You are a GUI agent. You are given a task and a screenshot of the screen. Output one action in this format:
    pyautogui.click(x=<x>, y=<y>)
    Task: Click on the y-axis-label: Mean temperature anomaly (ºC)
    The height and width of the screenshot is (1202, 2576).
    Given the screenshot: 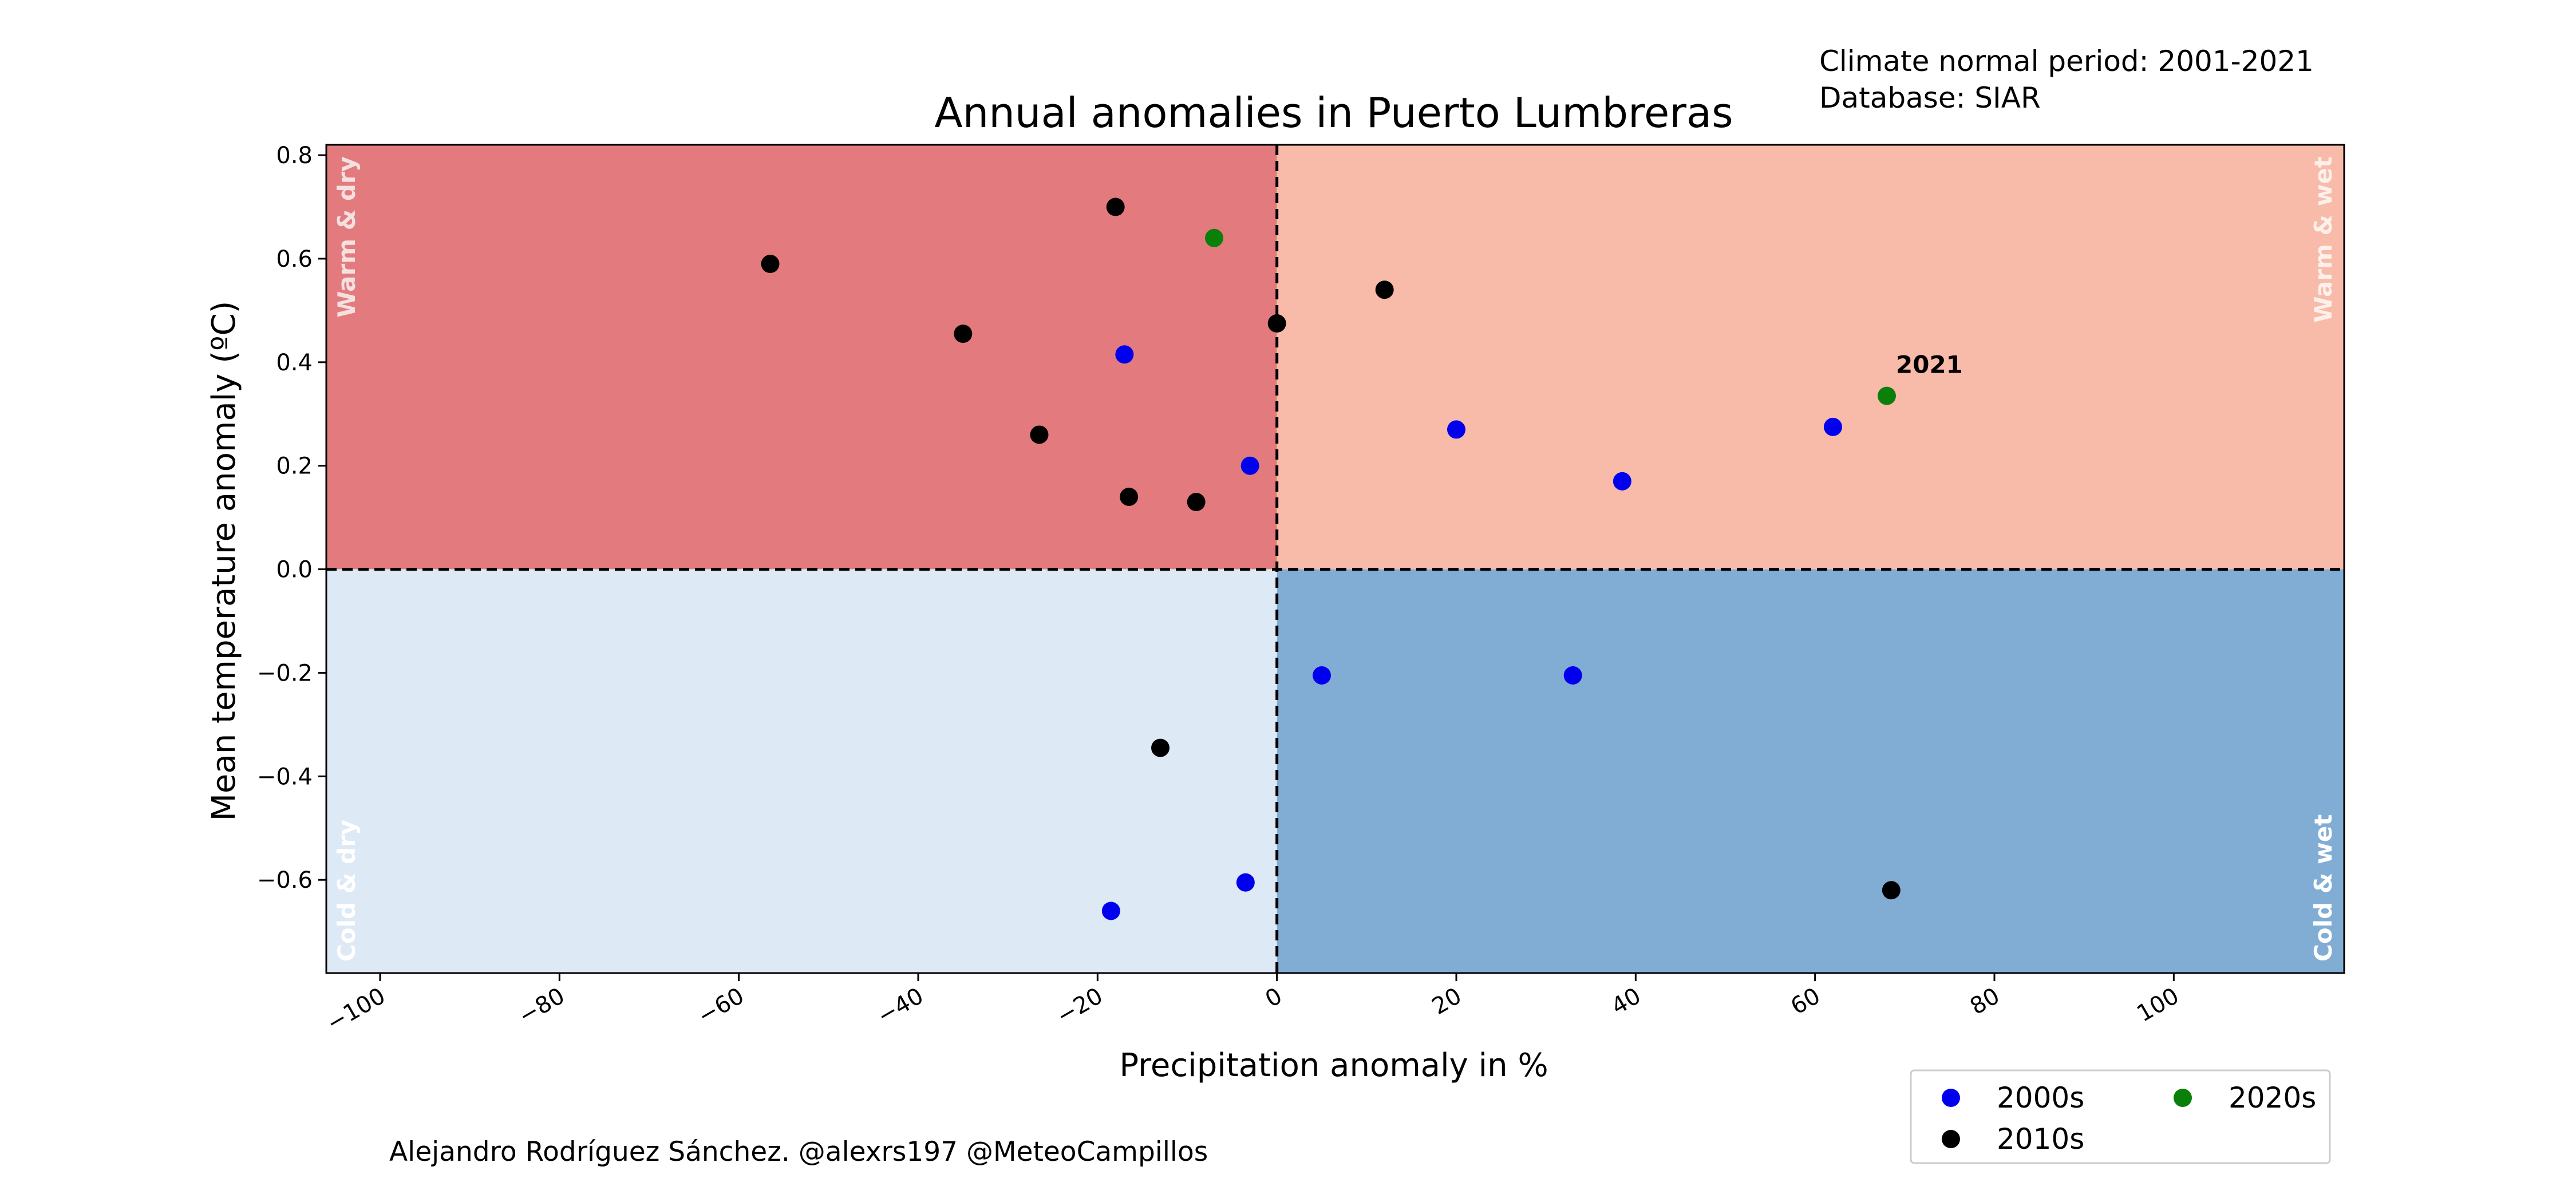 What is the action you would take?
    pyautogui.click(x=224, y=561)
    